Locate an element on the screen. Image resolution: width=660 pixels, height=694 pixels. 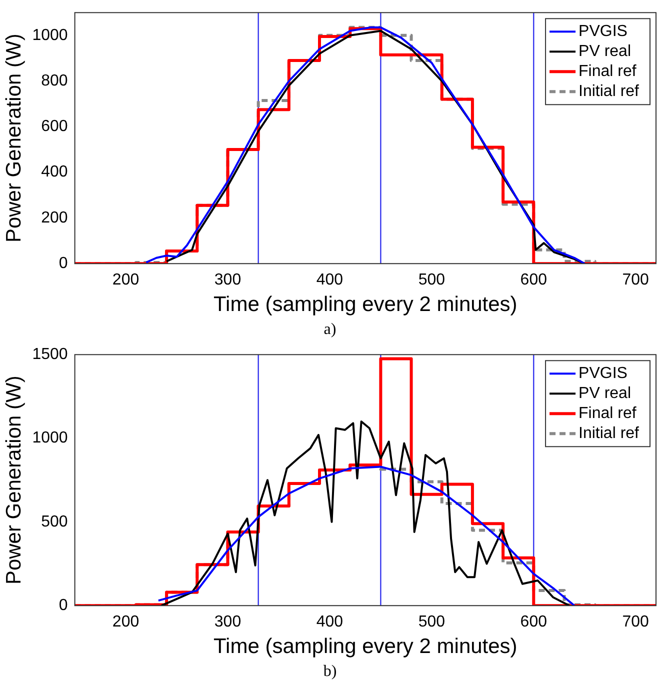
y-tick-label: 800 is located at coordinates (54, 81).